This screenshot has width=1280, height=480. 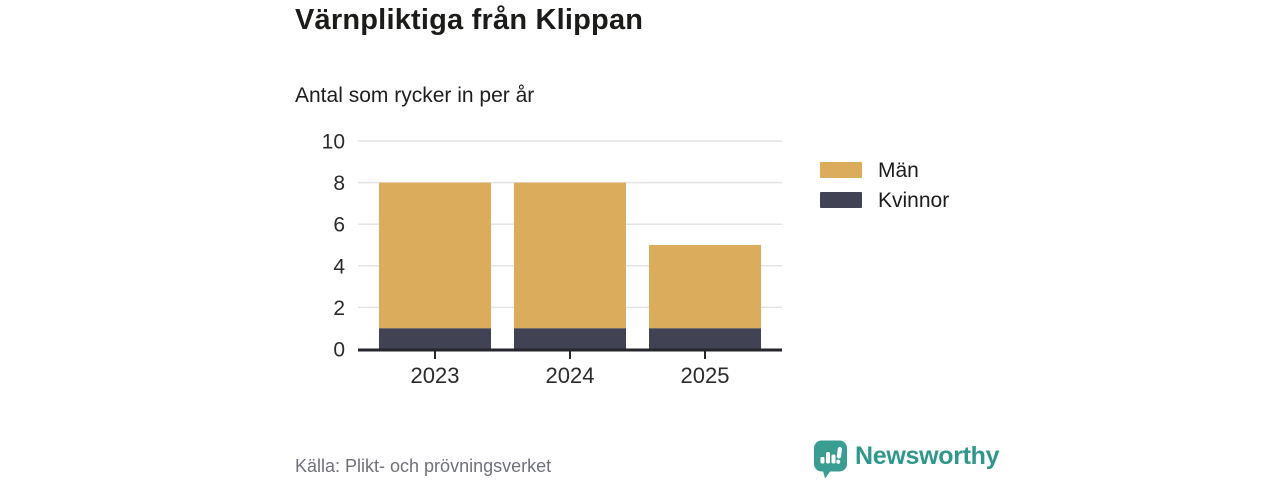 I want to click on legend-label: Kvinnor, so click(x=914, y=200).